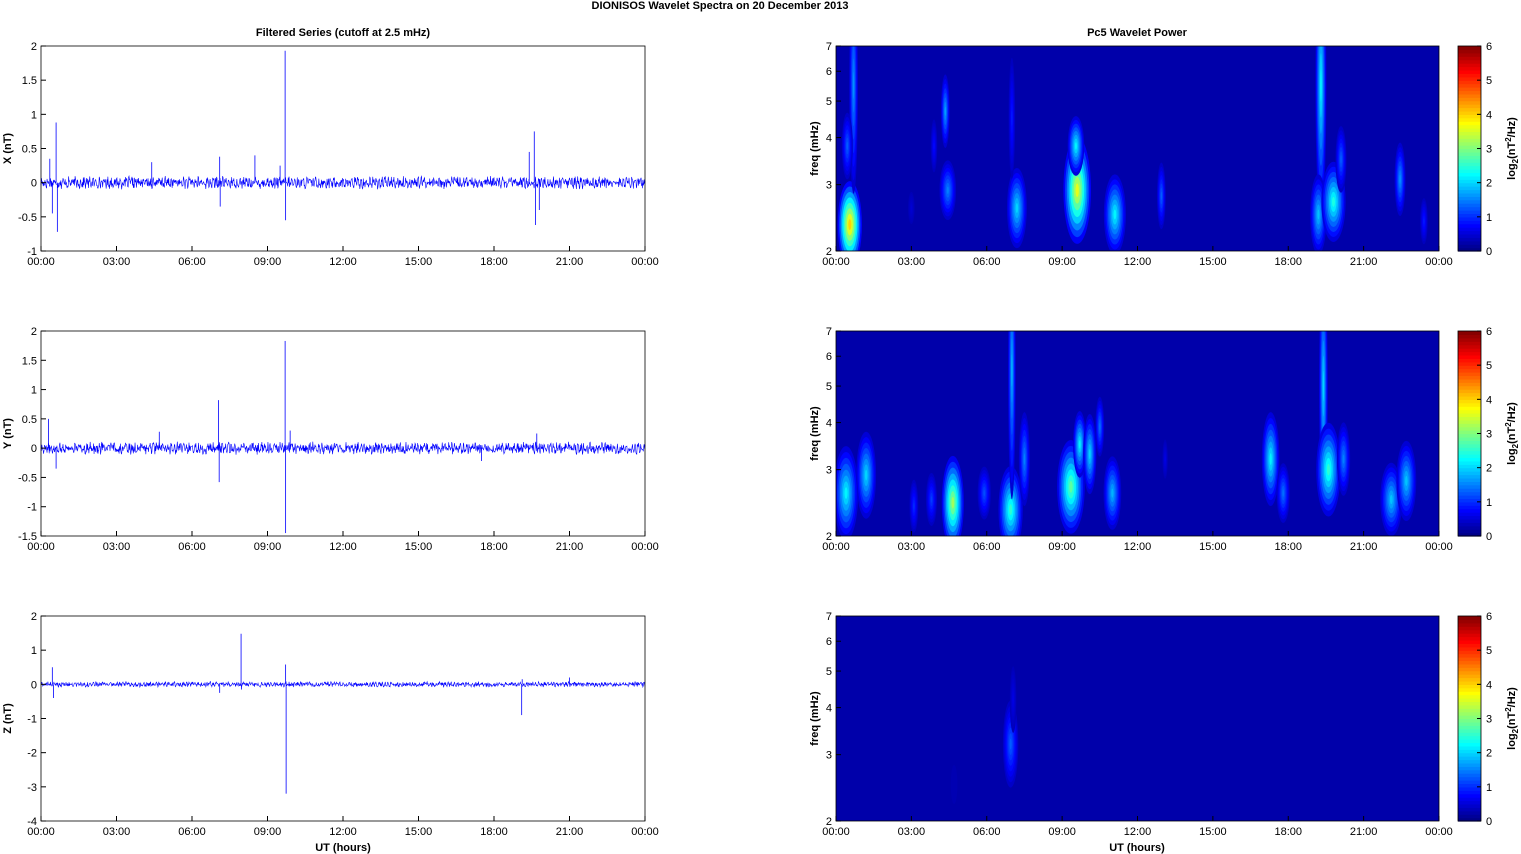 The width and height of the screenshot is (1521, 854). Describe the element at coordinates (32, 252) in the screenshot. I see `y-tick-label: -1` at that location.